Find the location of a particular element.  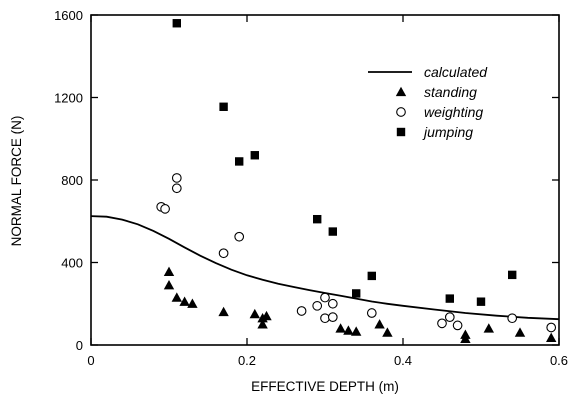

legend-label-standing: standing is located at coordinates (450, 92).